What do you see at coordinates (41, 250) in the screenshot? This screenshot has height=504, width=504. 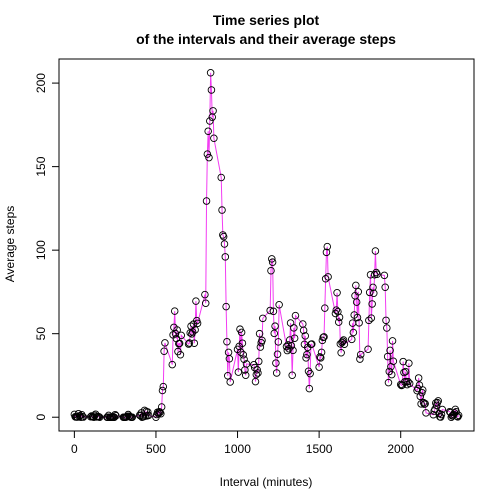 I see `y-tick-label: 100` at bounding box center [41, 250].